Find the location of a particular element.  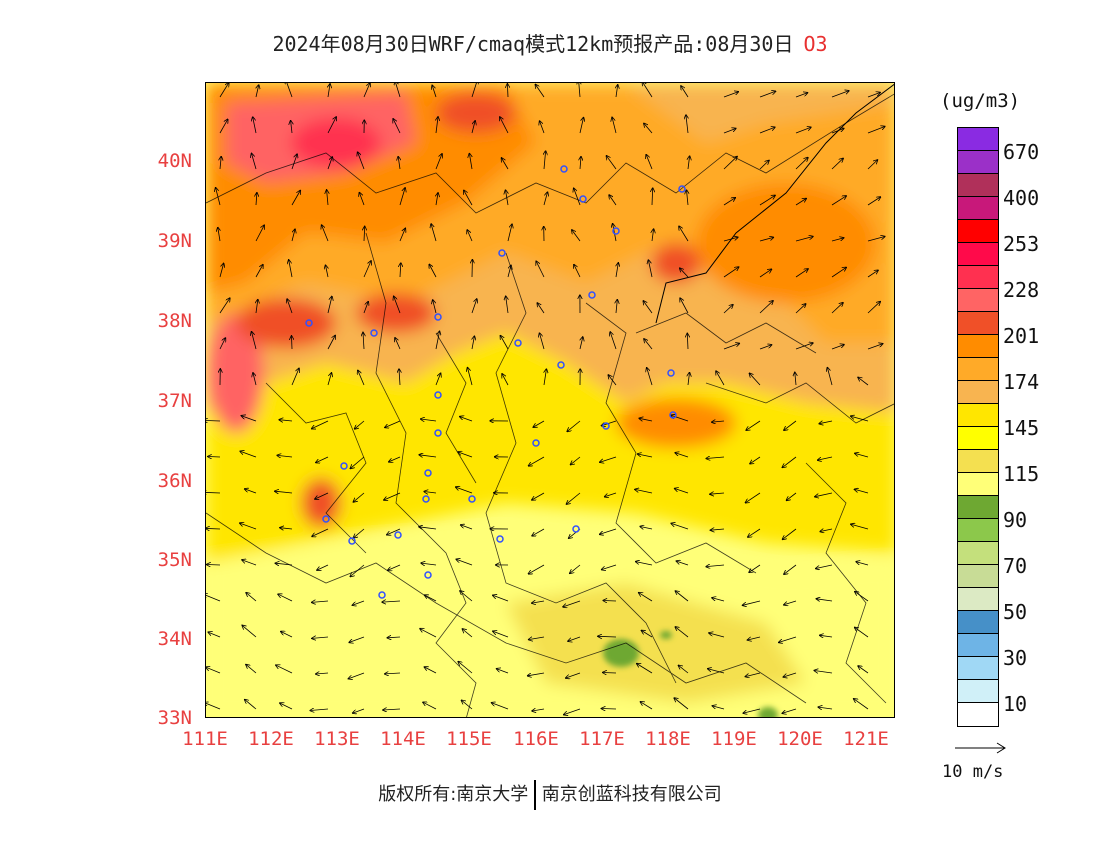

x-label-114e: 114E is located at coordinates (403, 739).